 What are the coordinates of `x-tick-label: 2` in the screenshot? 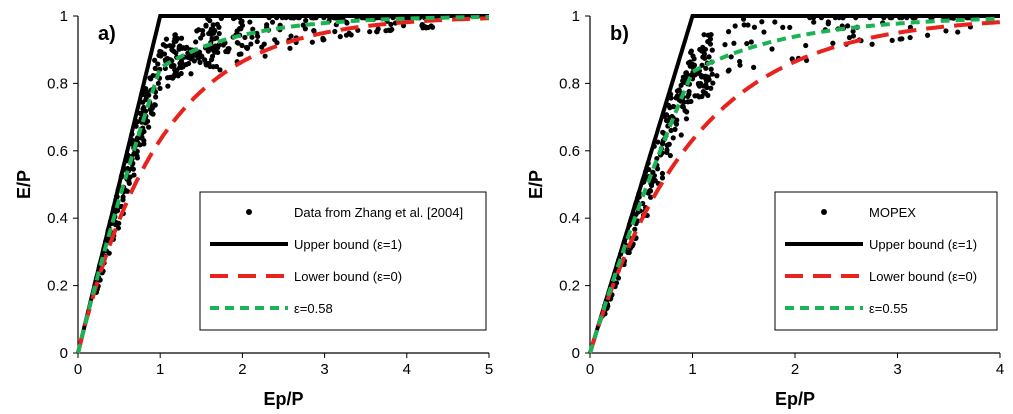 It's located at (242, 369).